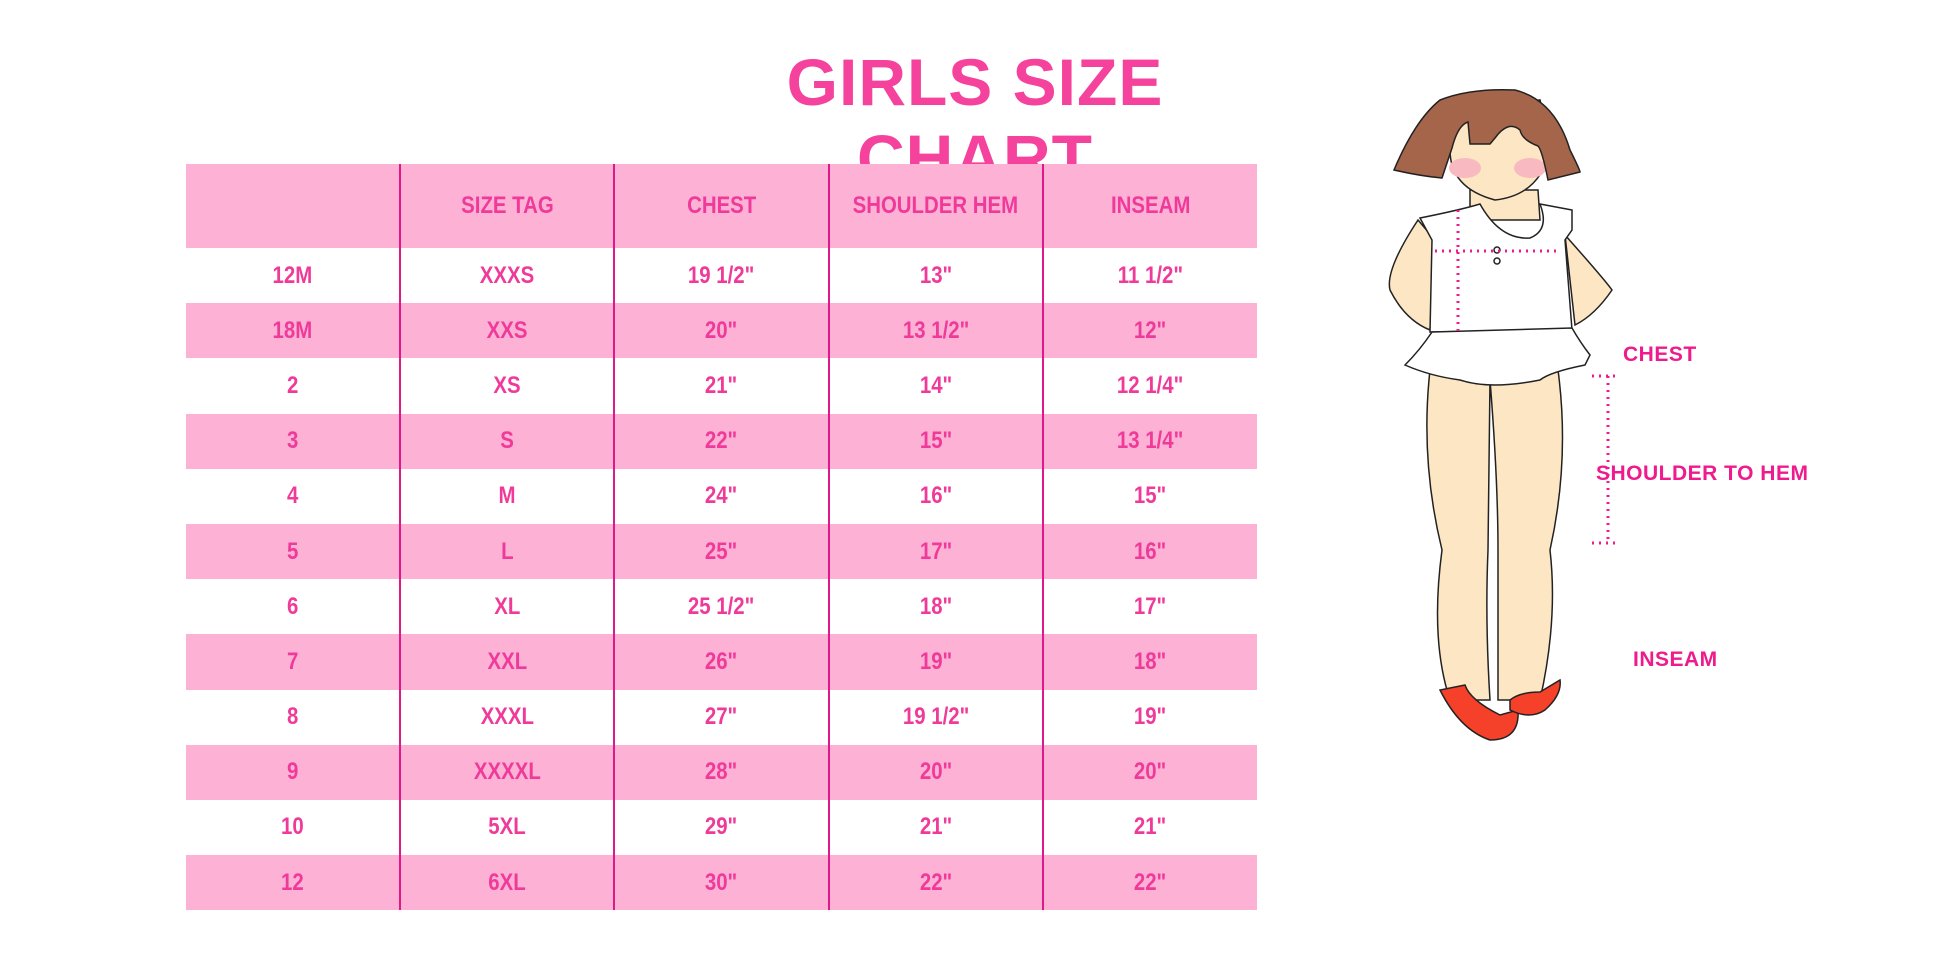  What do you see at coordinates (1150, 275) in the screenshot?
I see `cell-value: 11 1/2"` at bounding box center [1150, 275].